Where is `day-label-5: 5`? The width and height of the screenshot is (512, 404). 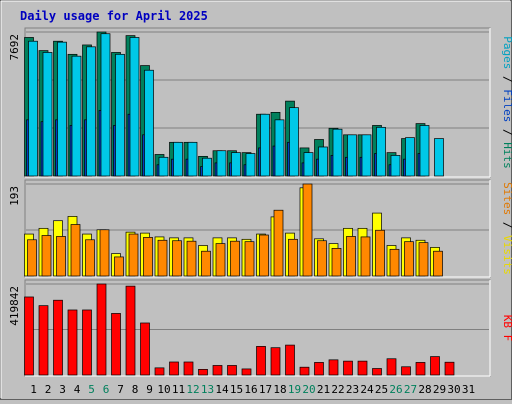 day-label-5: 5 is located at coordinates (91, 389).